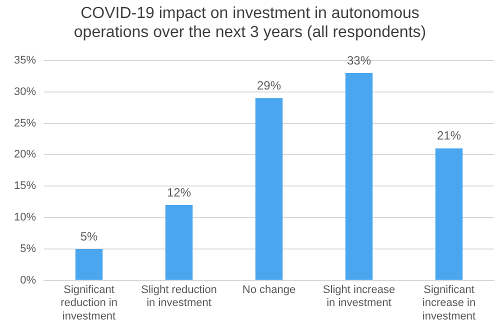 The height and width of the screenshot is (330, 500). Describe the element at coordinates (28, 249) in the screenshot. I see `y-tick-label: 5%` at that location.